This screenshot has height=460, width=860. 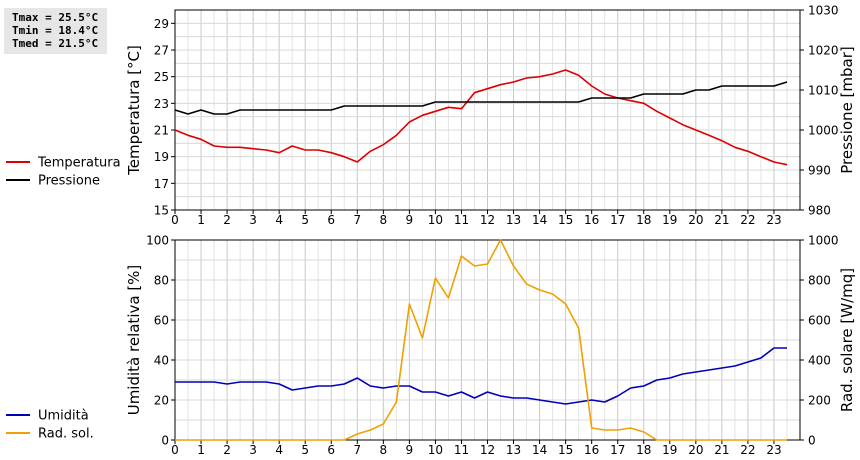 I want to click on legend-label: Rad. sol., so click(x=66, y=434).